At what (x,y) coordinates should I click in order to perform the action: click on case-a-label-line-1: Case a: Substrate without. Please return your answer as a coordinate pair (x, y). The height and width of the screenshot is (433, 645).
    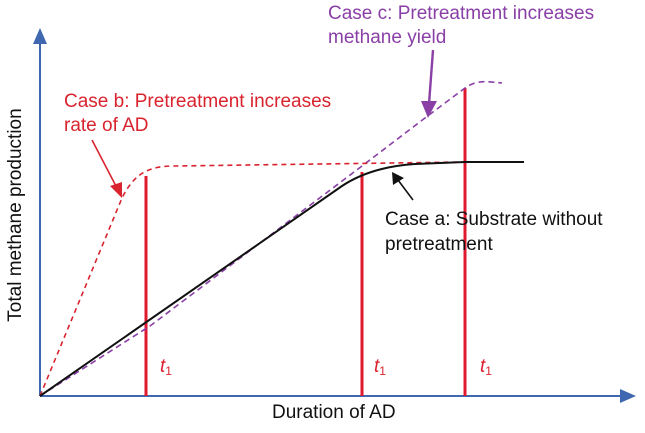
    Looking at the image, I should click on (494, 219).